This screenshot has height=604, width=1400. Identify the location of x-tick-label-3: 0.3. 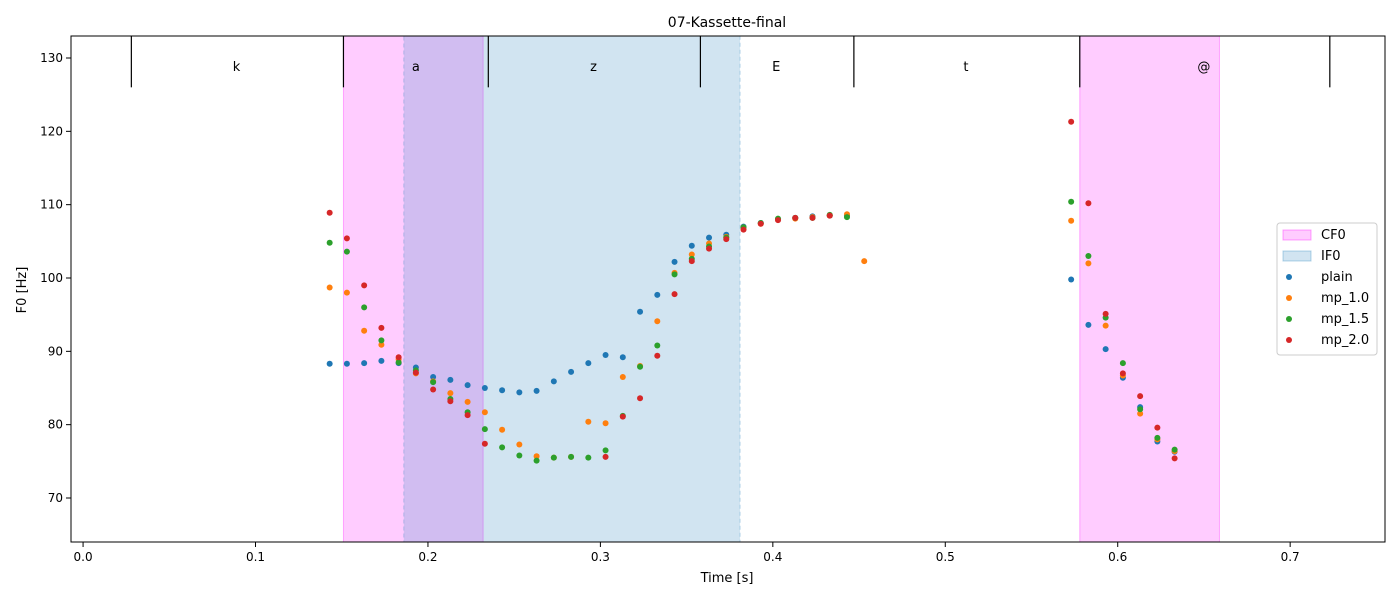
(600, 557).